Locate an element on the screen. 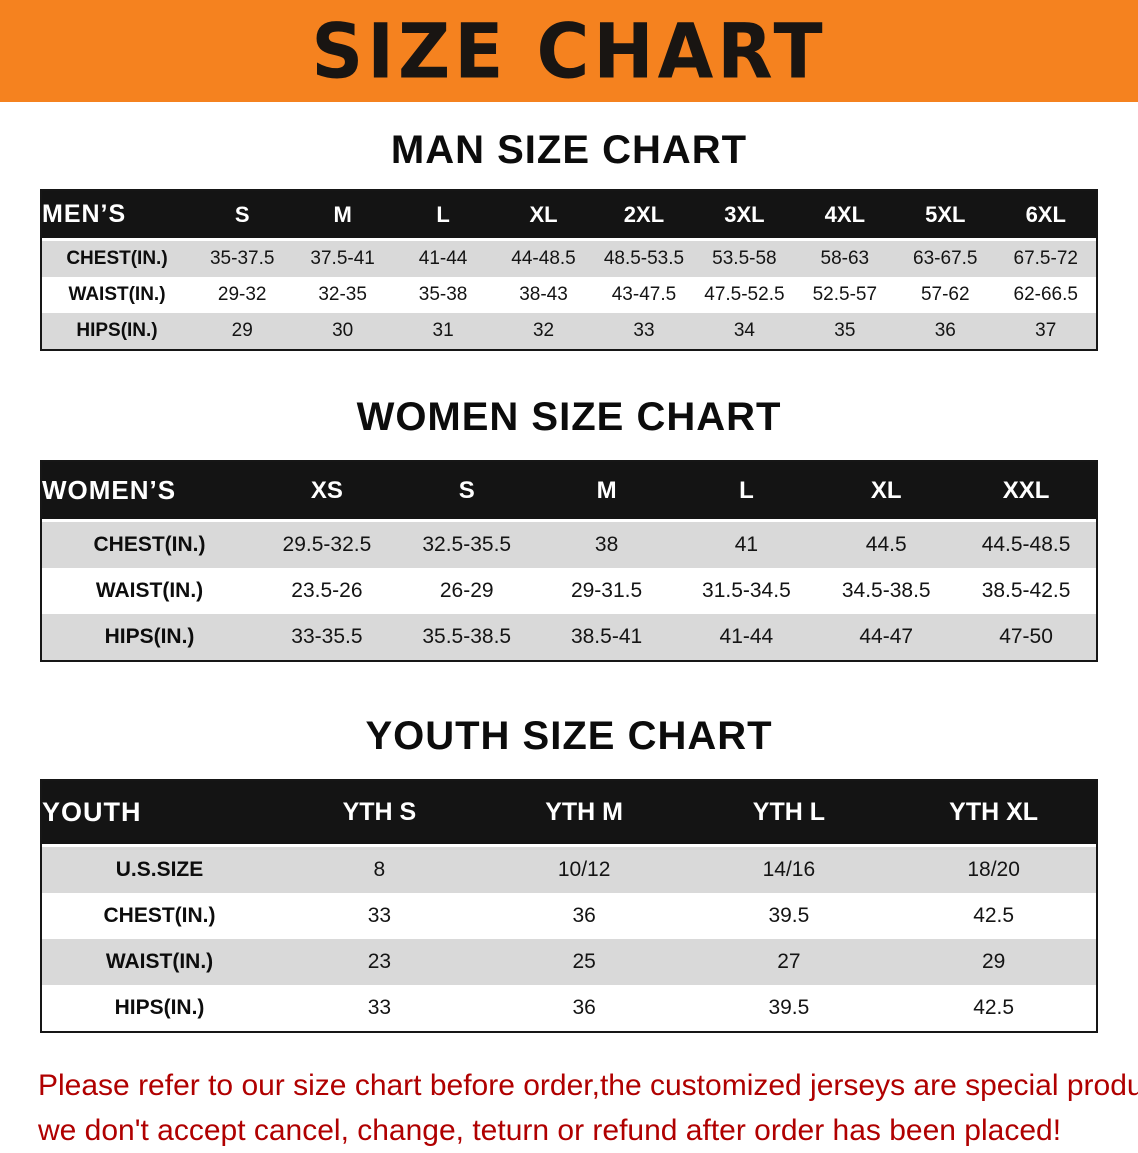 The image size is (1138, 1153). size-value-cell: 38.5-41 is located at coordinates (606, 636).